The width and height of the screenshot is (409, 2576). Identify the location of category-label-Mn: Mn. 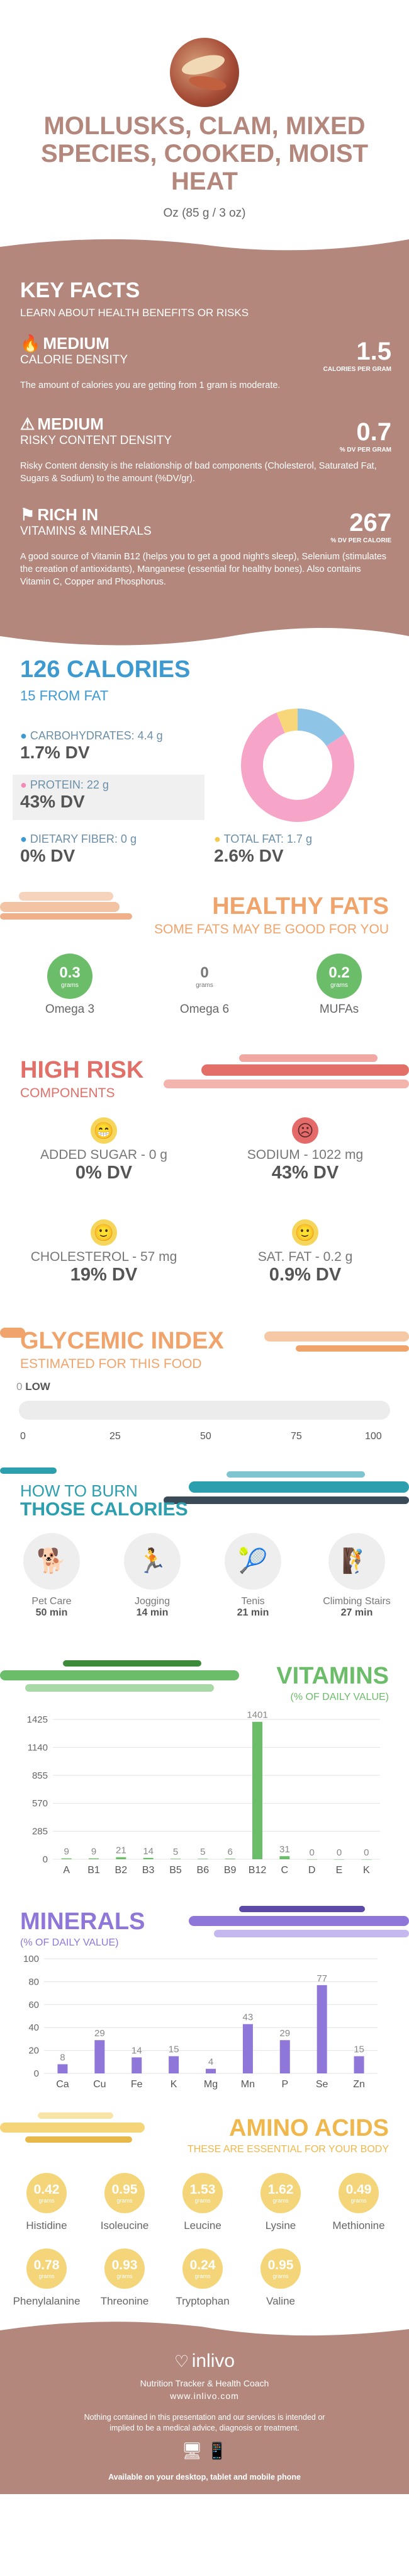
(248, 2084).